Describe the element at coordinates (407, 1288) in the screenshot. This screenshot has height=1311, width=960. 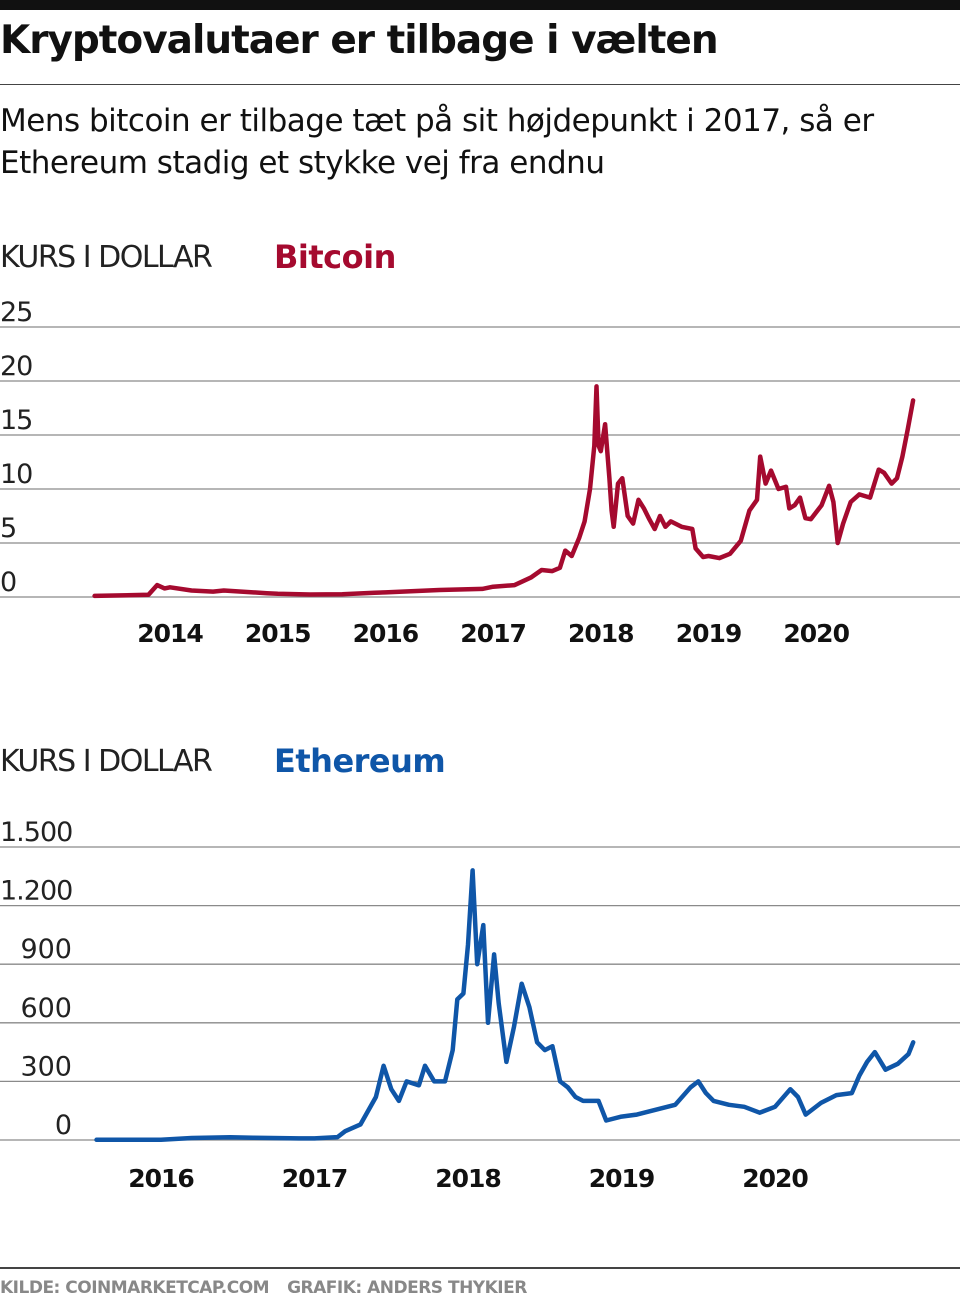
I see `graphic-credit: GRAFIK: ANDERS THYKIER` at that location.